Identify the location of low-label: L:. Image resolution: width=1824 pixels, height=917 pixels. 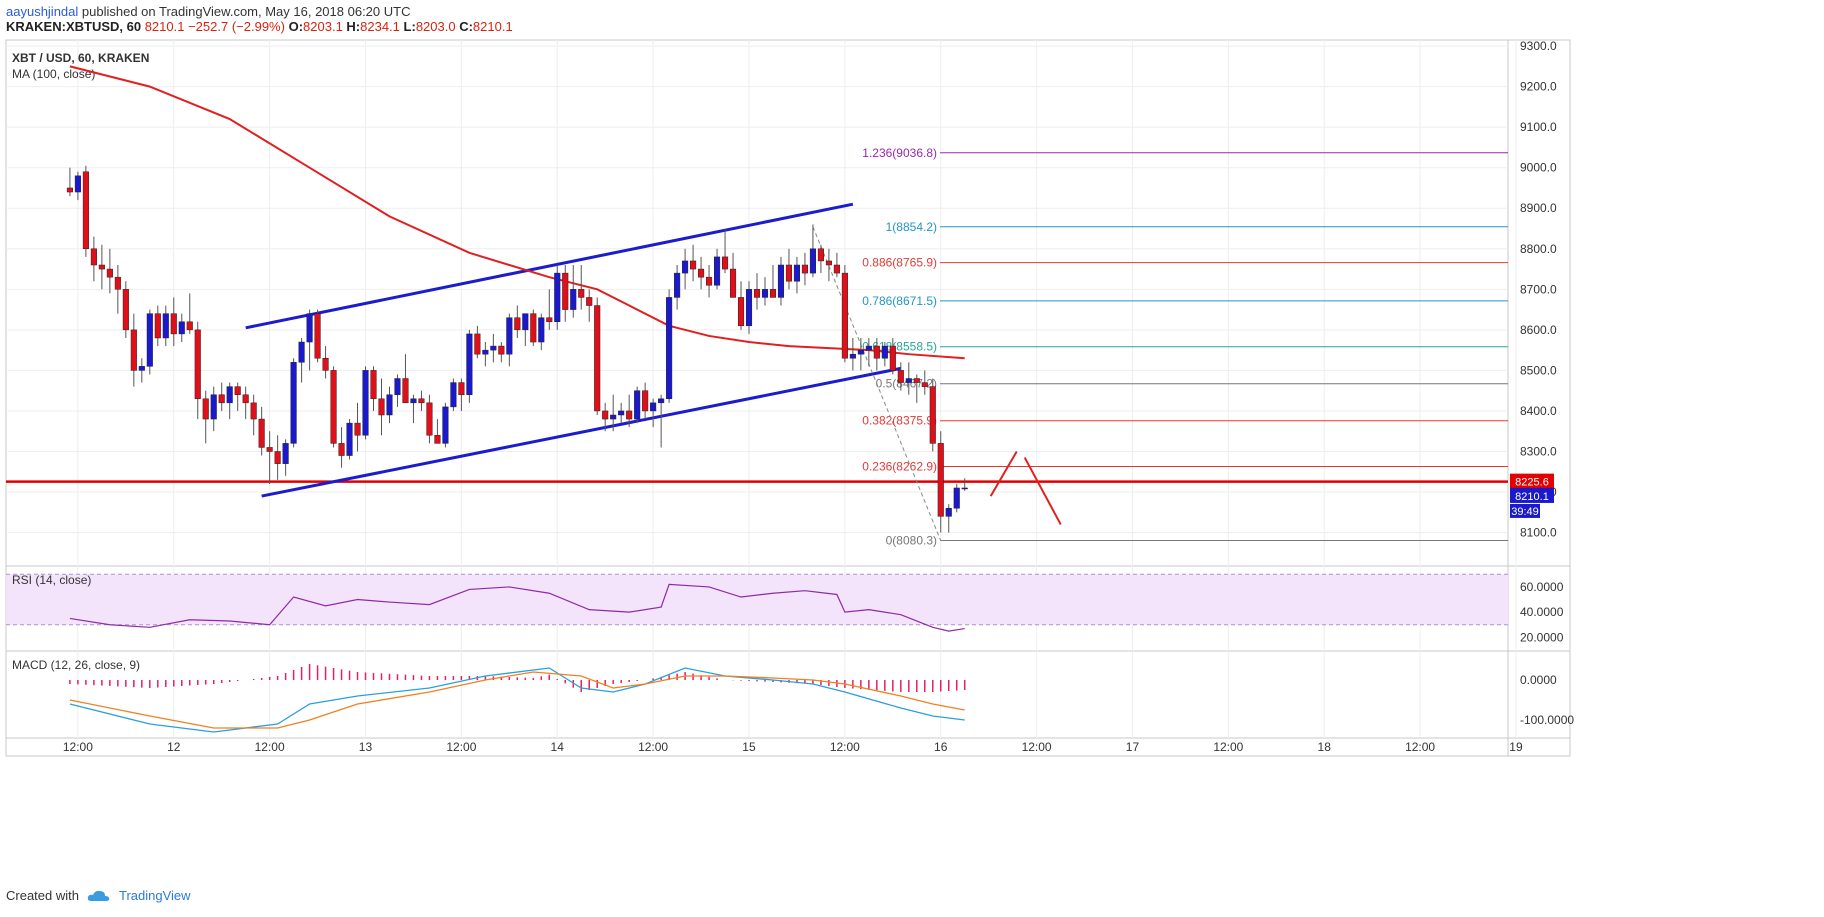
(409, 26).